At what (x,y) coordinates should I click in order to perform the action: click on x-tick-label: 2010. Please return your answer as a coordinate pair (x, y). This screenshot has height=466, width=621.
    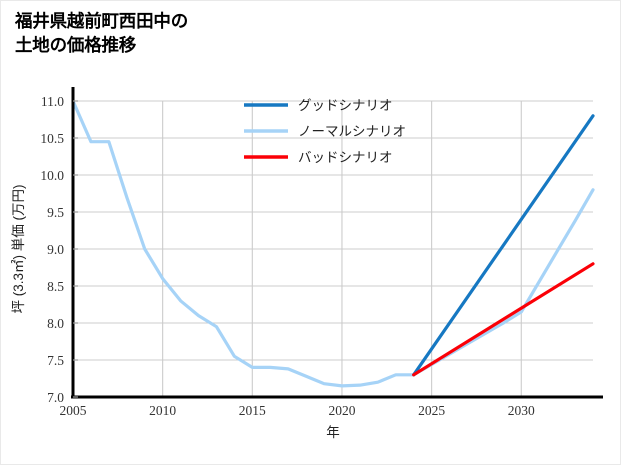
    Looking at the image, I should click on (162, 410).